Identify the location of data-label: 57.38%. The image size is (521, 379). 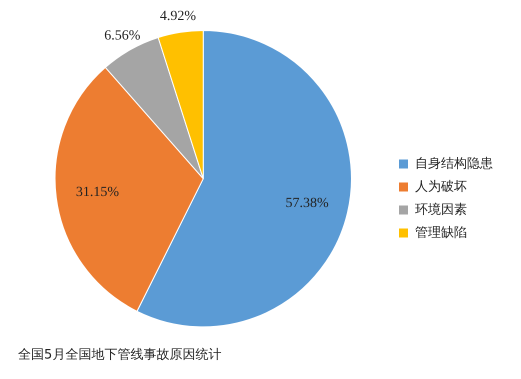
(308, 203).